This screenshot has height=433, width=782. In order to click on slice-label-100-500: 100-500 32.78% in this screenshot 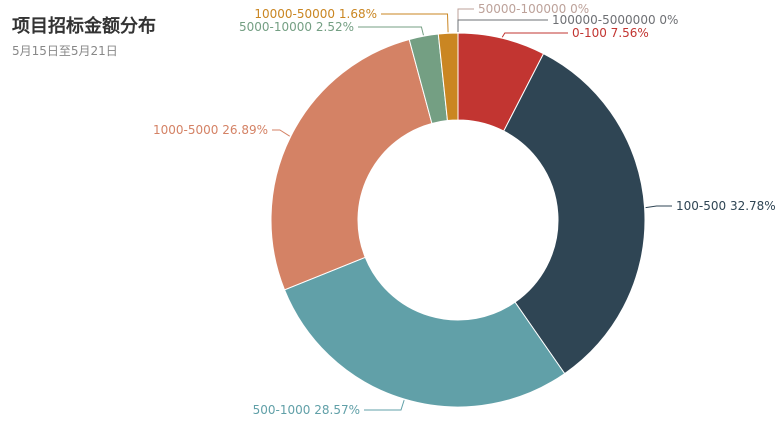, I will do `click(726, 206)`.